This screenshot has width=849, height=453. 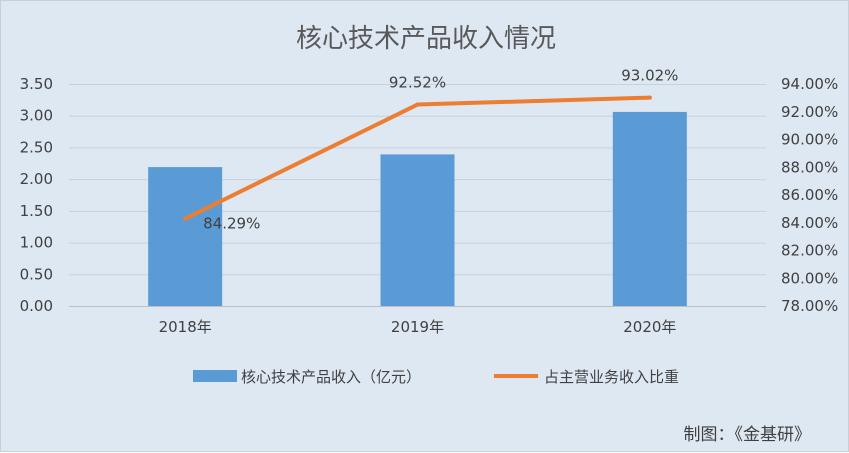 I want to click on legend-bar-swatch, so click(x=215, y=376).